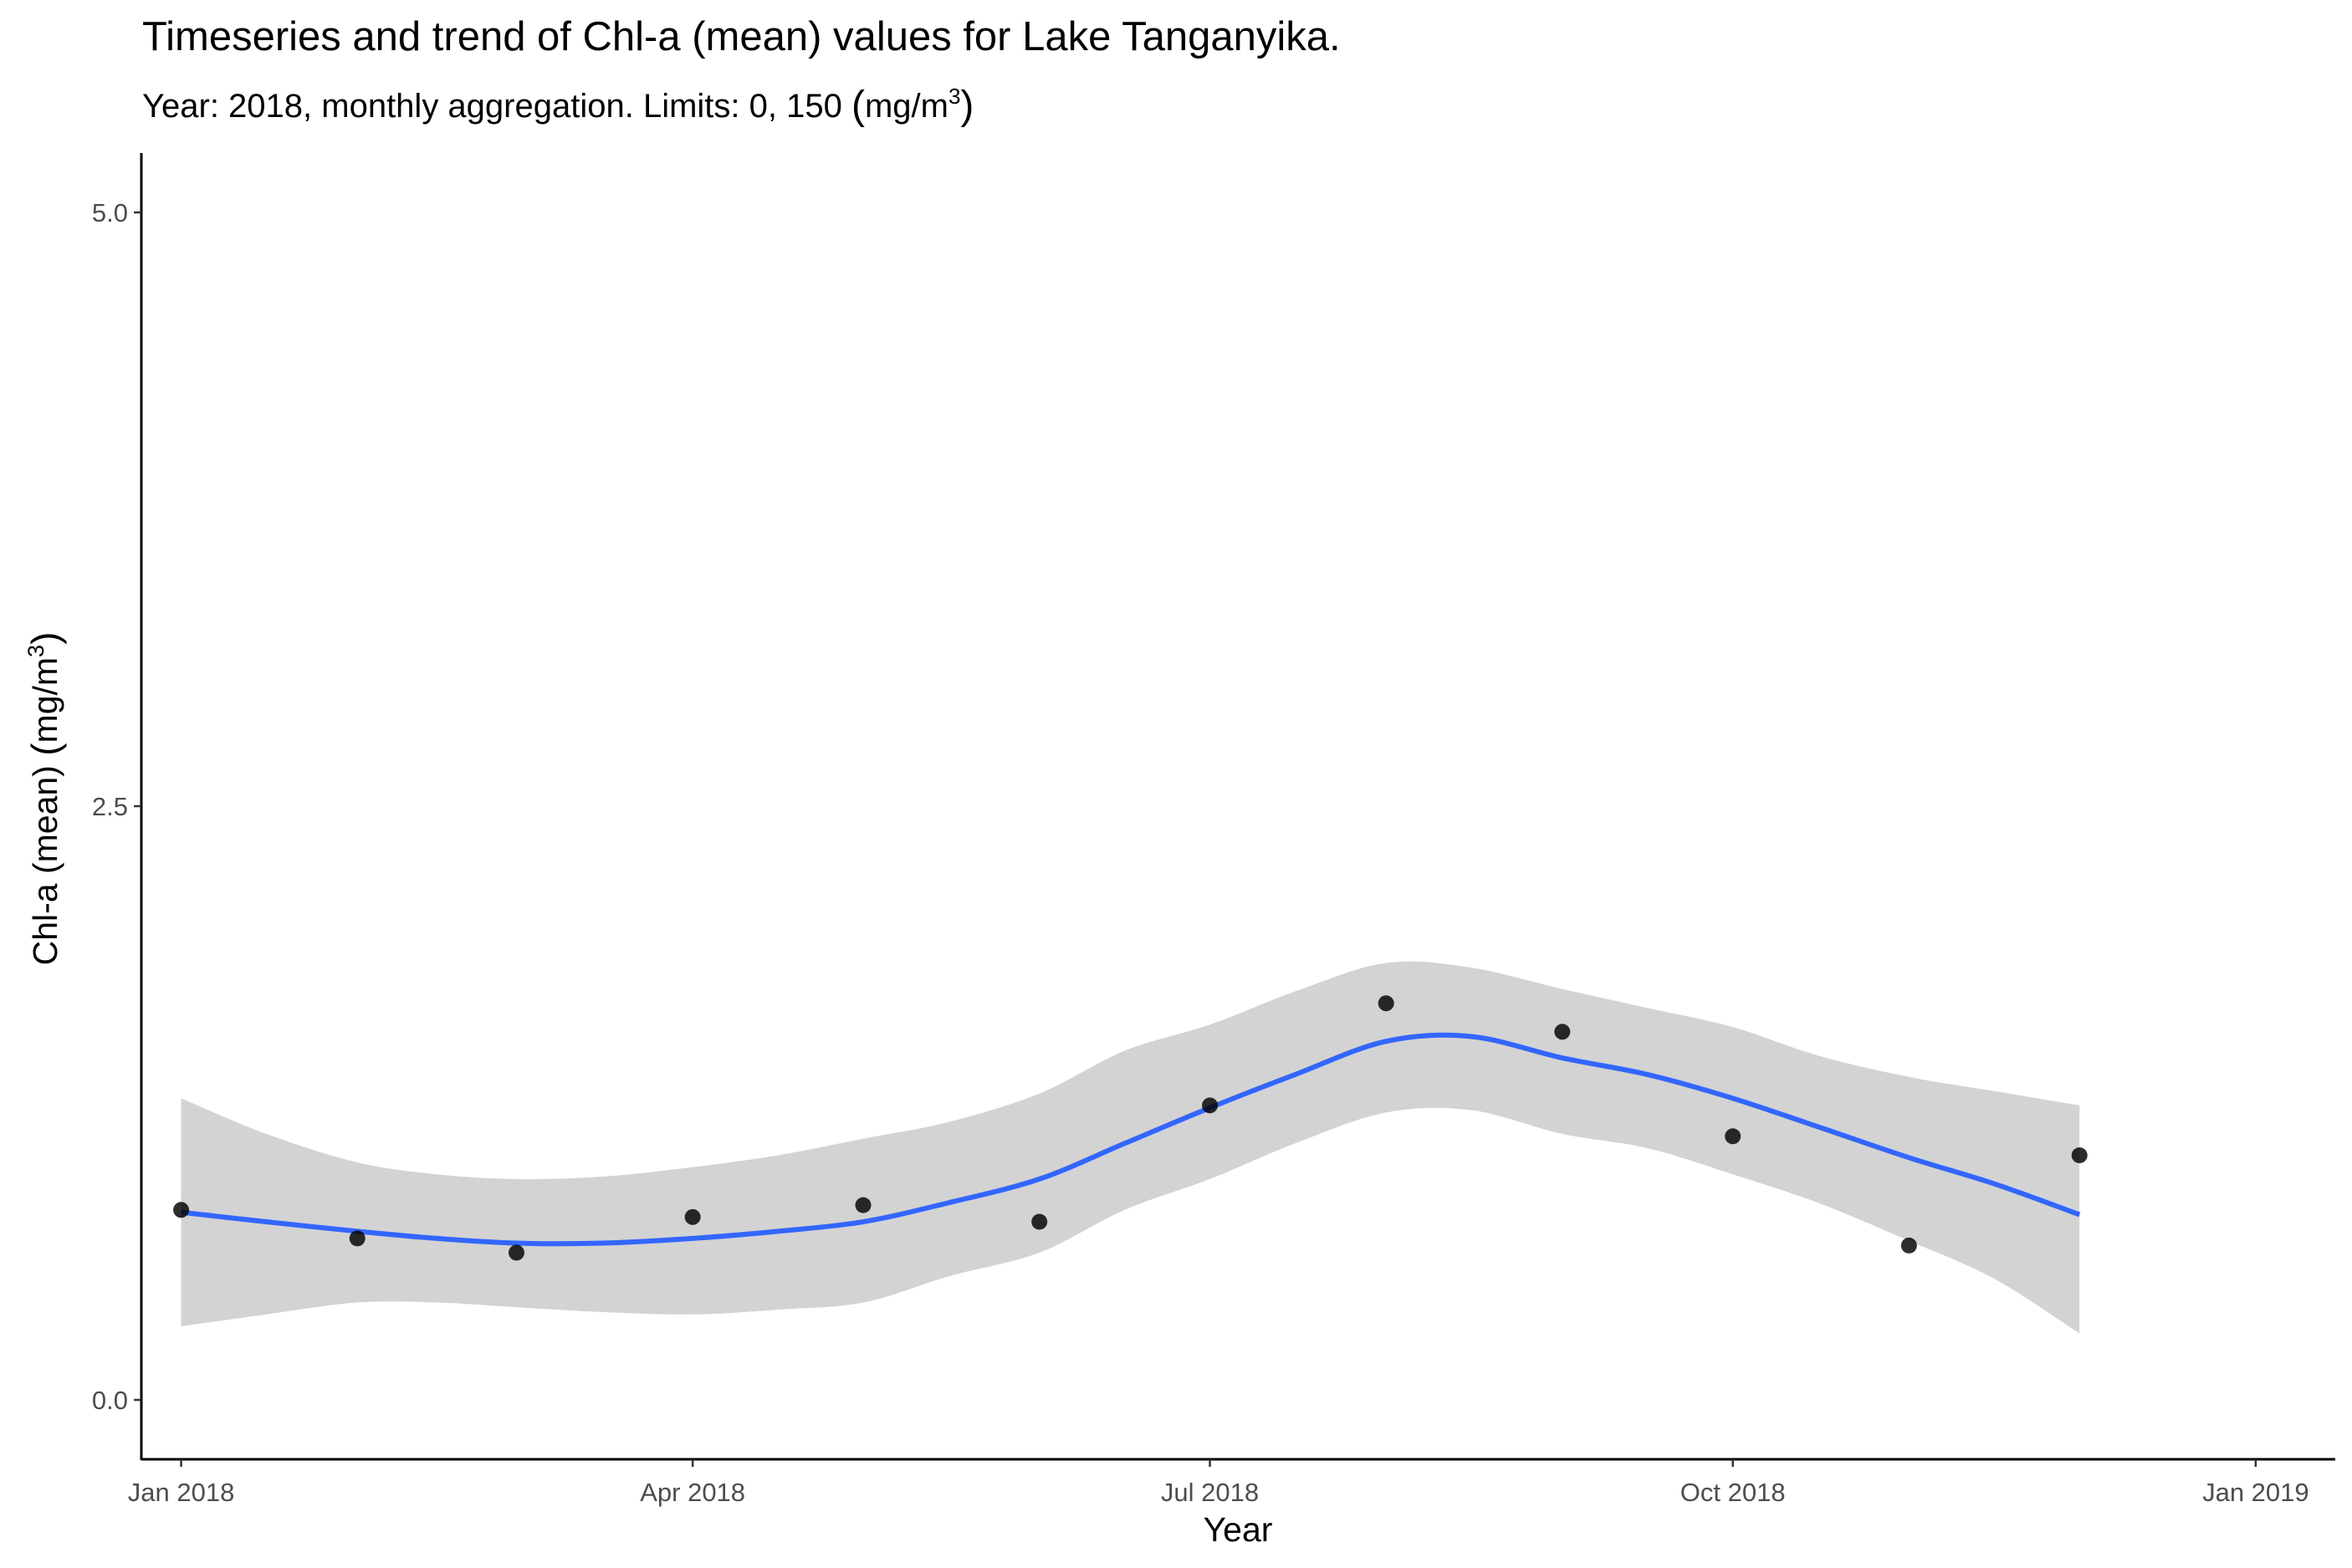 The image size is (2352, 1568). Describe the element at coordinates (1238, 1529) in the screenshot. I see `x-axis-title: Year` at that location.